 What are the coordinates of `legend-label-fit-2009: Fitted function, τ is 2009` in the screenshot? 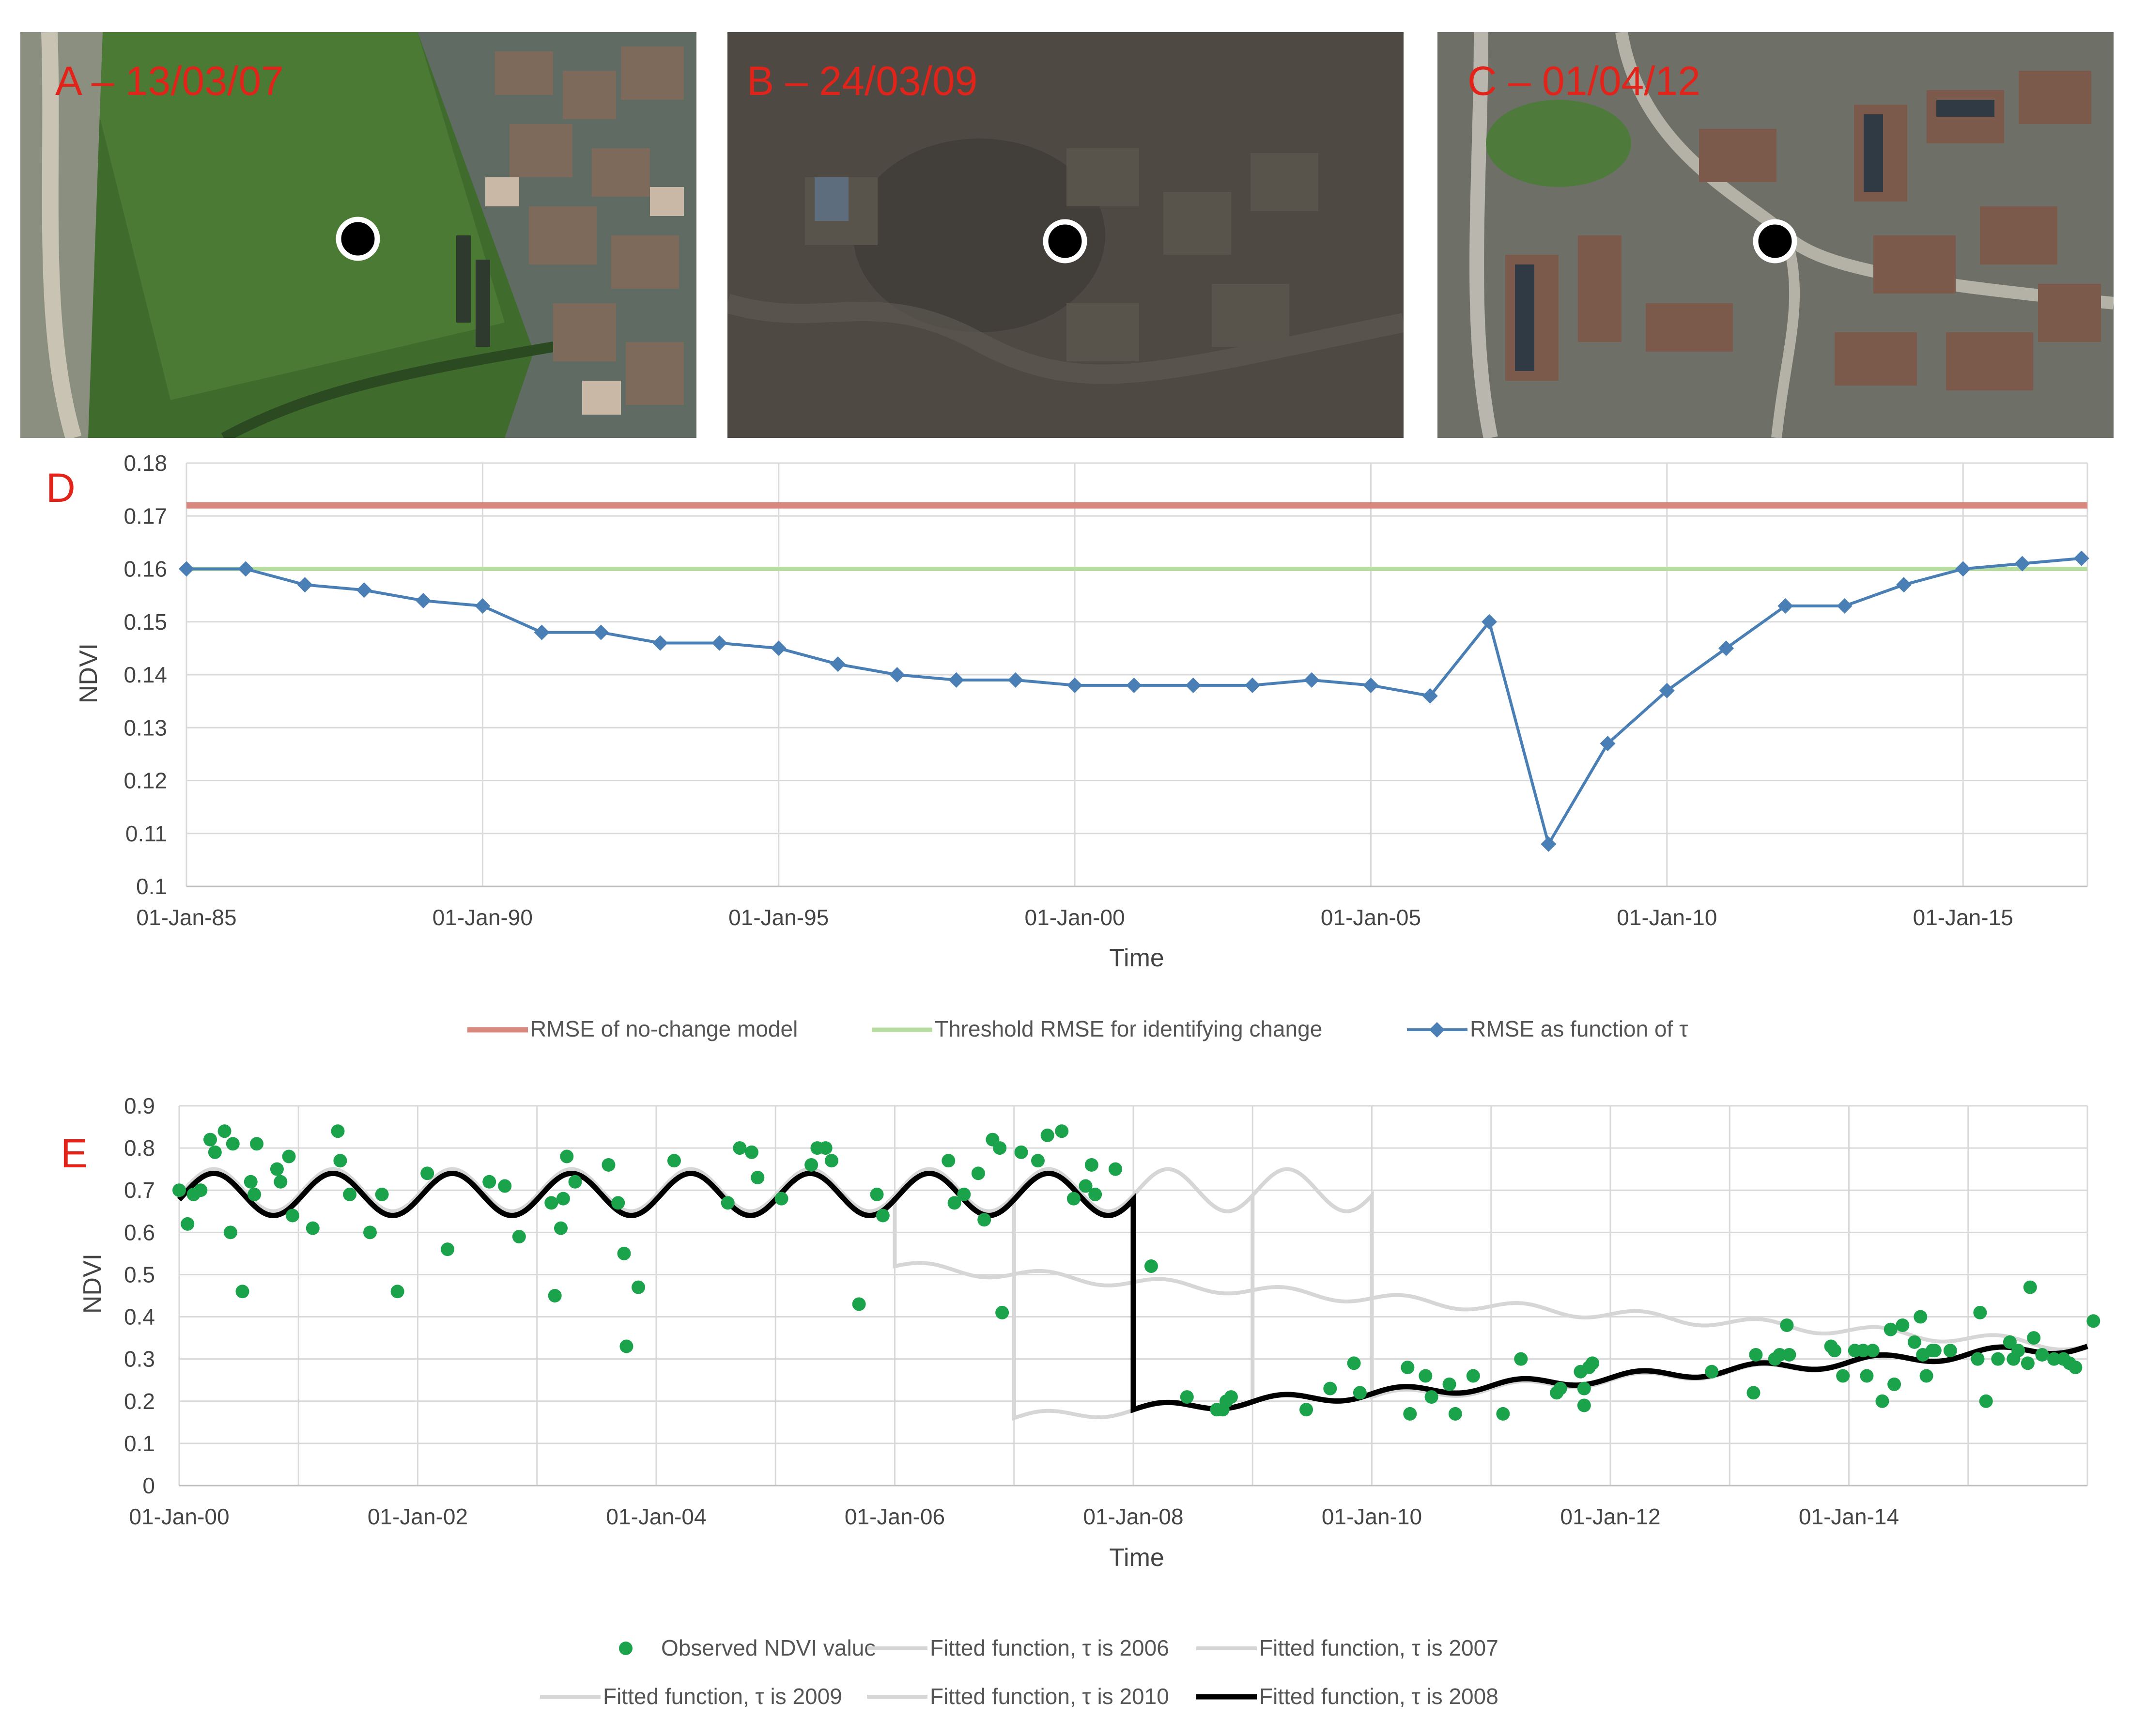 It's located at (722, 1696).